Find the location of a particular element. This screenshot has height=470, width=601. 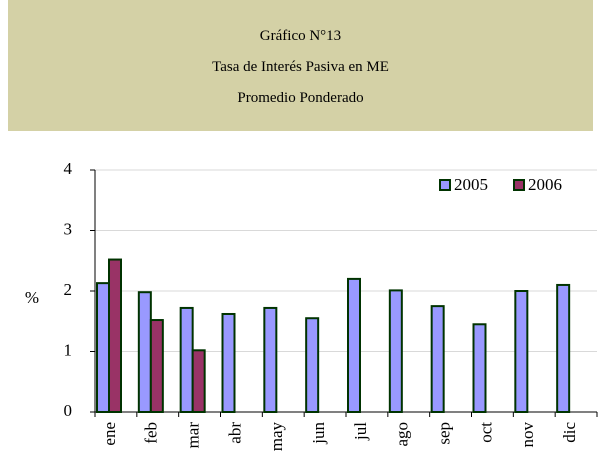

x-tick-label: feb is located at coordinates (151, 433).